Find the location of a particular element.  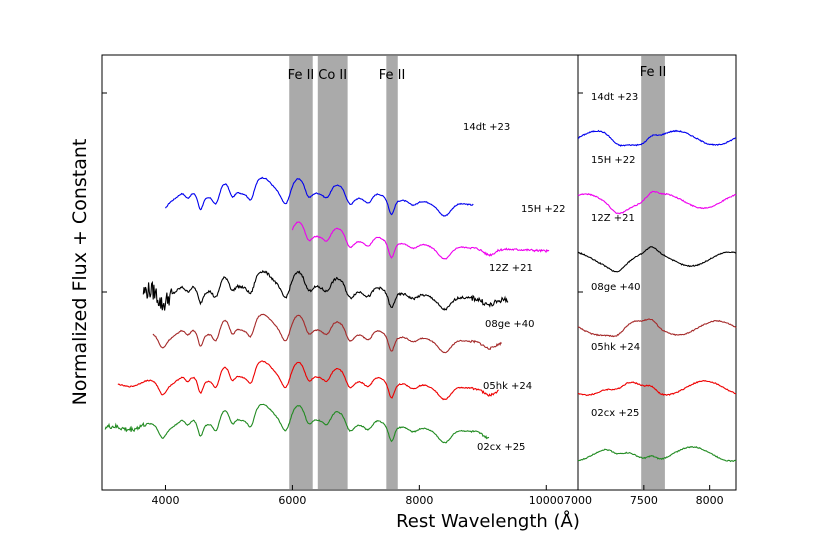

main-band-label-2: Fe II is located at coordinates (392, 75).